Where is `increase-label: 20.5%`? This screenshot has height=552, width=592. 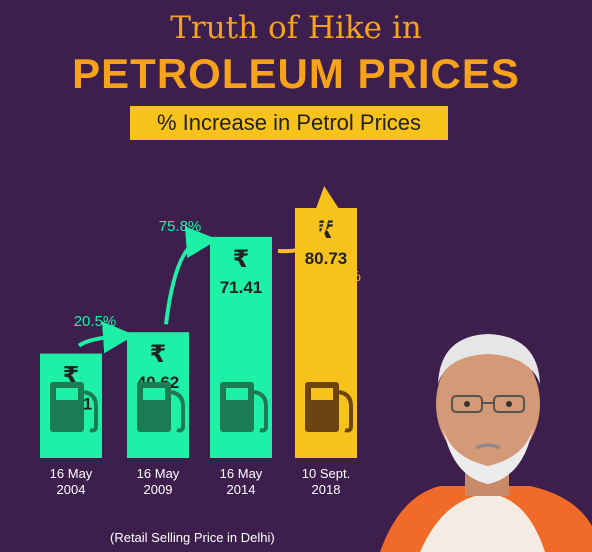
increase-label: 20.5% is located at coordinates (95, 321).